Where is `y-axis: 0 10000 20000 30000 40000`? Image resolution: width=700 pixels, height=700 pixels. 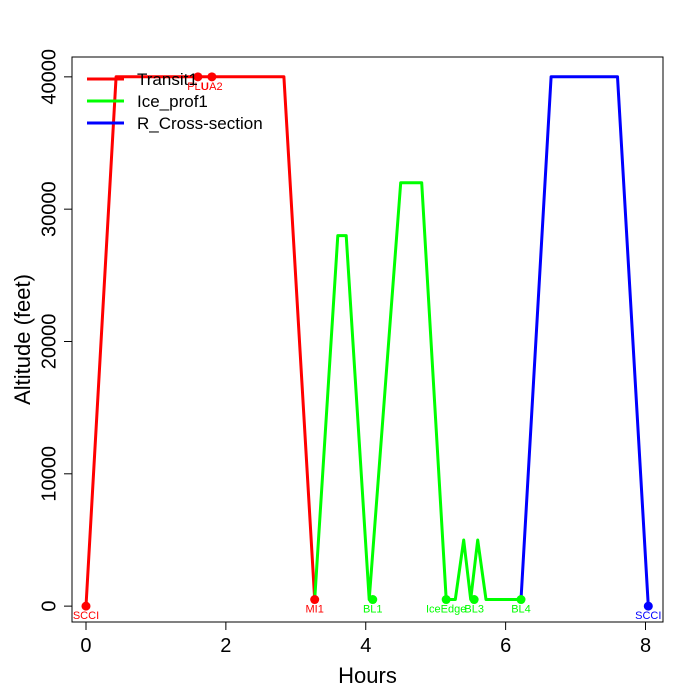
y-axis: 0 10000 20000 30000 40000 is located at coordinates (55, 330).